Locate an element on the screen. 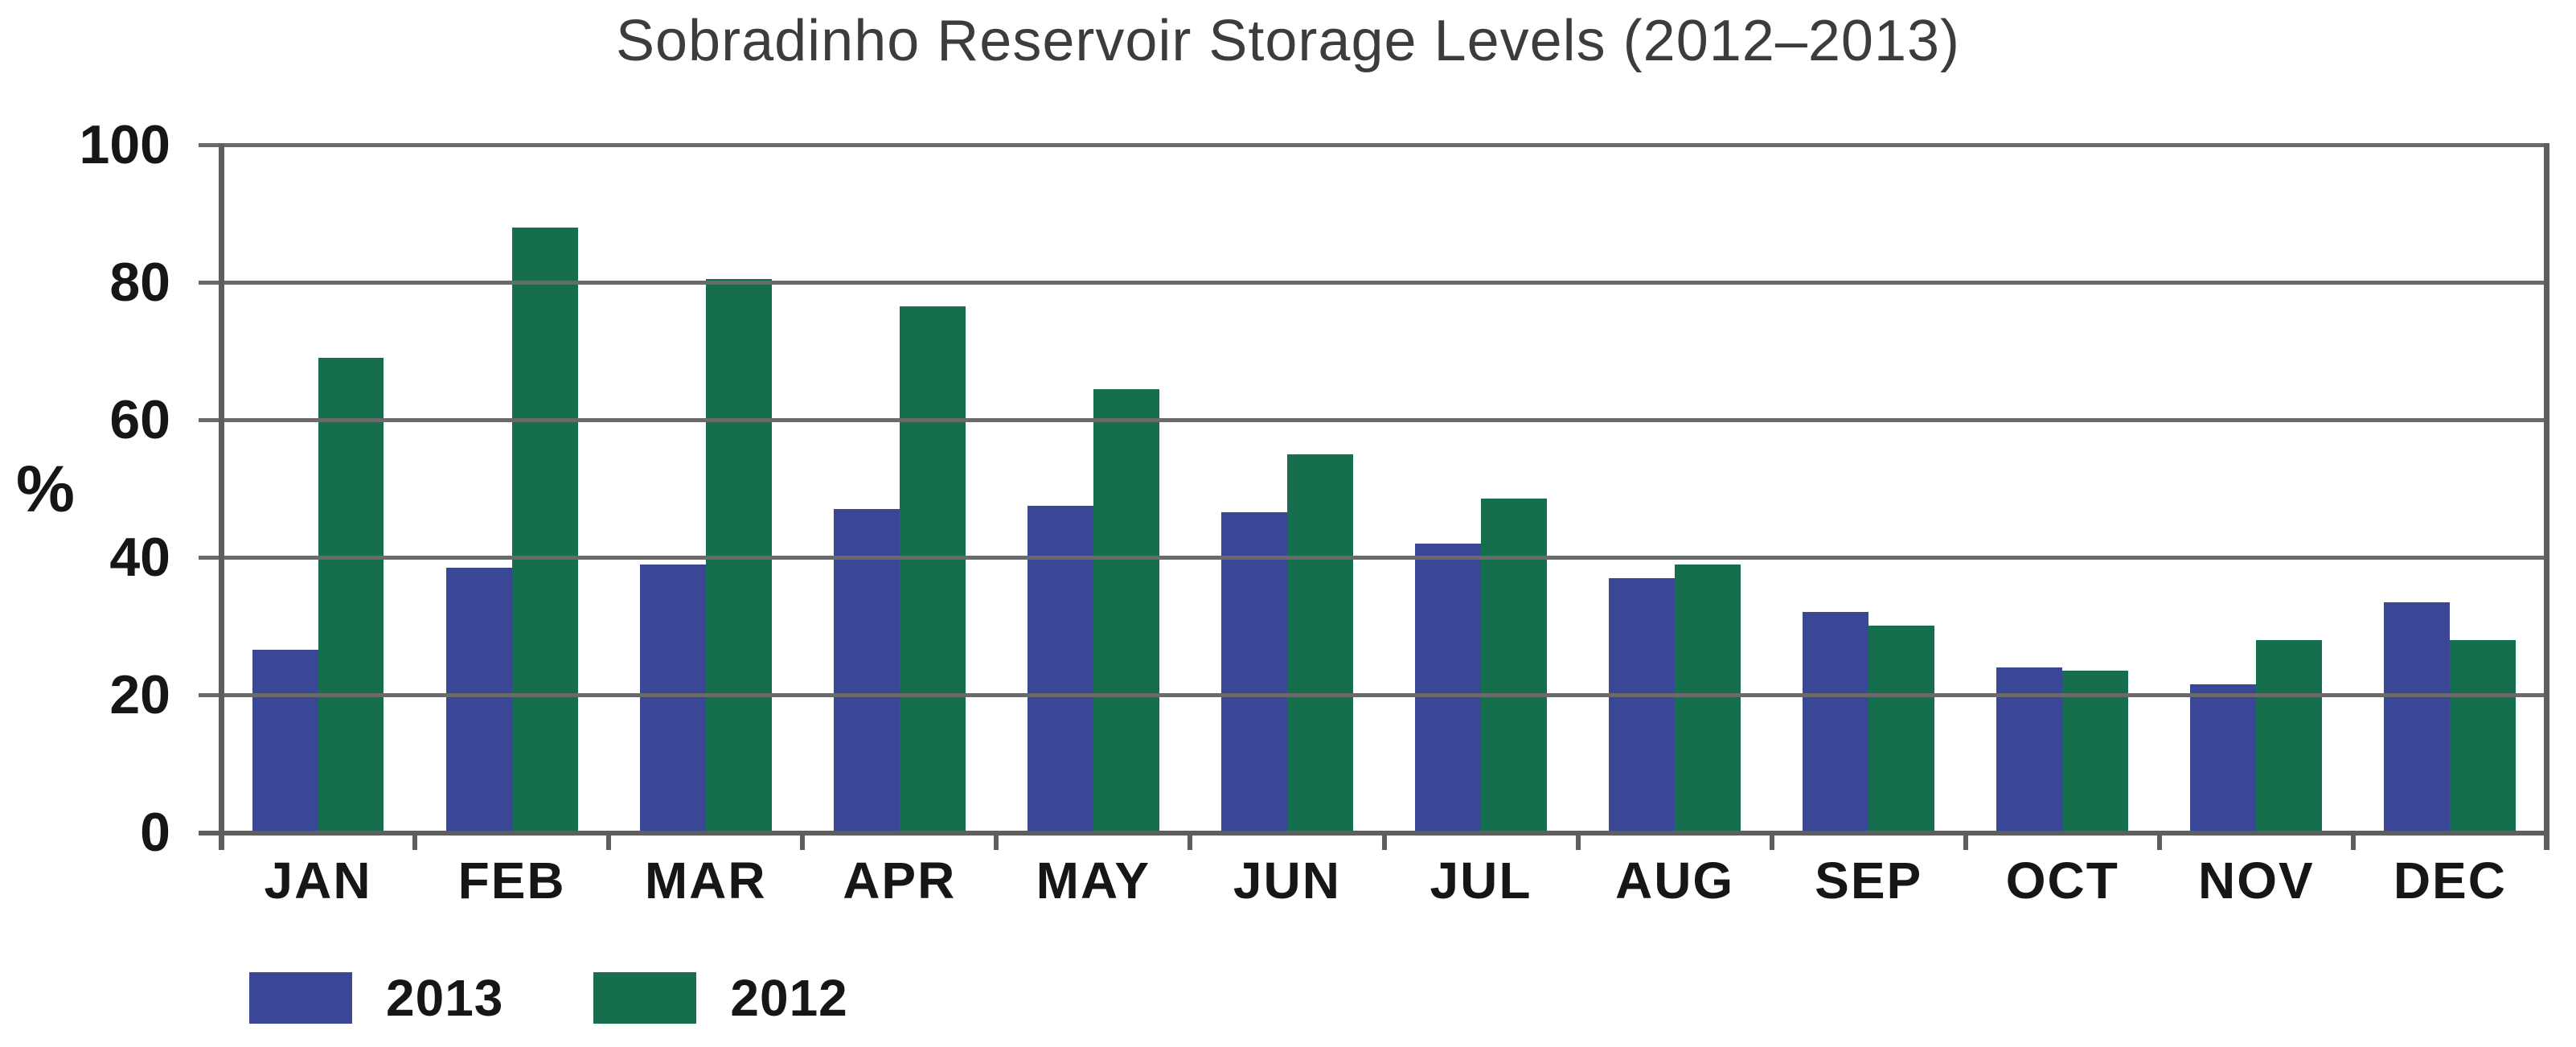  bar-2013-feb is located at coordinates (478, 700).